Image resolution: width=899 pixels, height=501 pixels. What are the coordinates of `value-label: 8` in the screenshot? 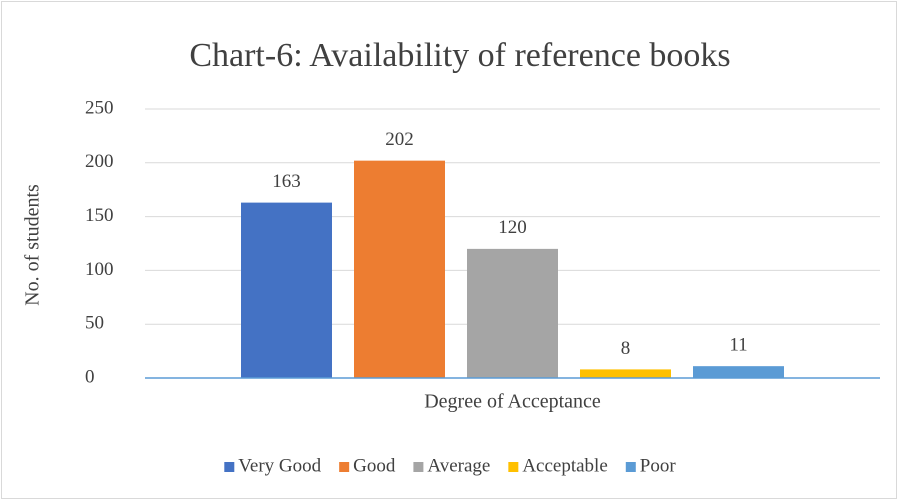 It's located at (626, 348).